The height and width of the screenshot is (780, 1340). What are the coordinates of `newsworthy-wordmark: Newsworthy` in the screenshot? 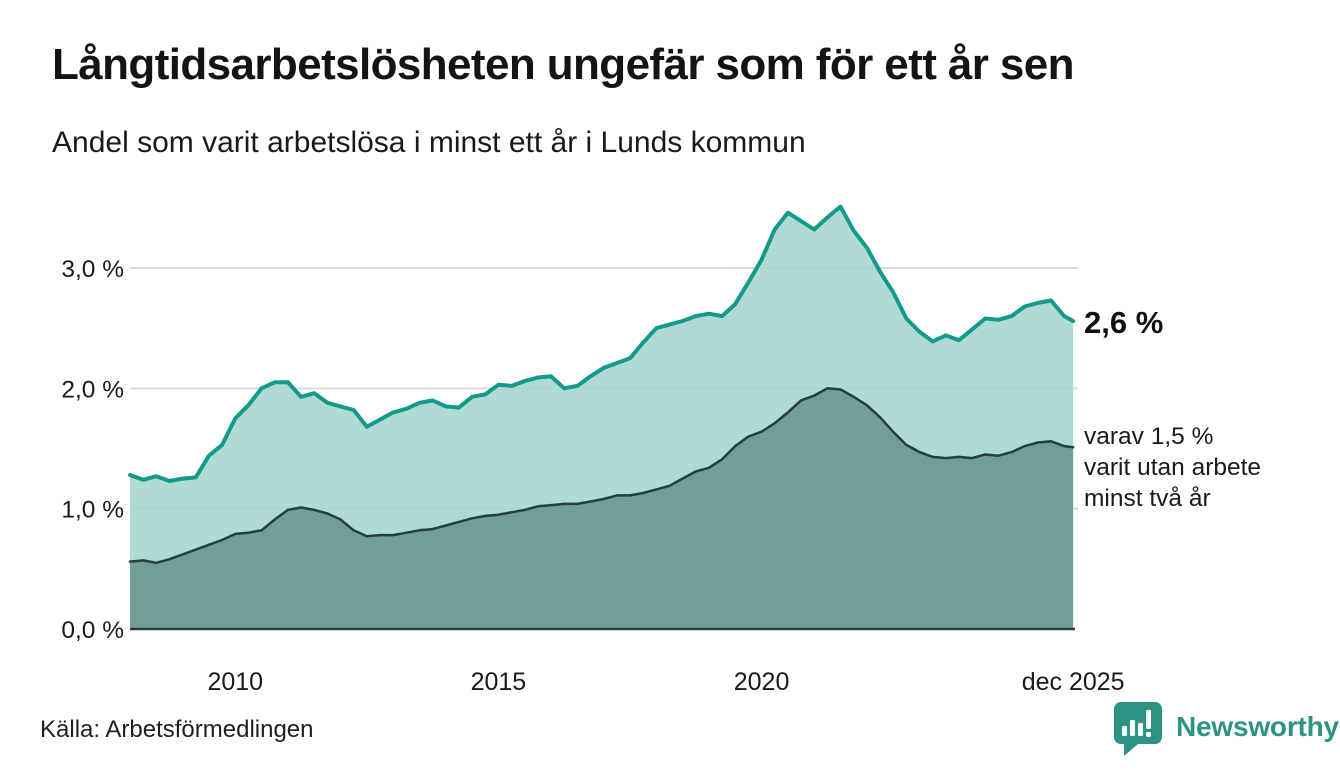 It's located at (1257, 726).